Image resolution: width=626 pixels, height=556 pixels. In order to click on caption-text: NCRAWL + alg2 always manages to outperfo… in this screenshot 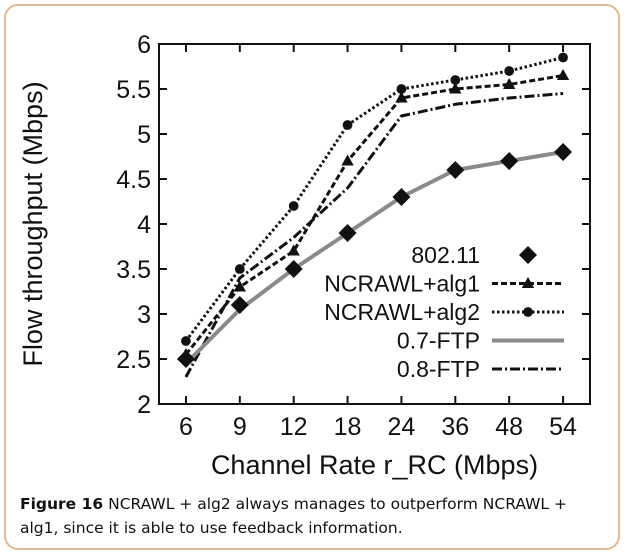, I will do `click(293, 516)`.